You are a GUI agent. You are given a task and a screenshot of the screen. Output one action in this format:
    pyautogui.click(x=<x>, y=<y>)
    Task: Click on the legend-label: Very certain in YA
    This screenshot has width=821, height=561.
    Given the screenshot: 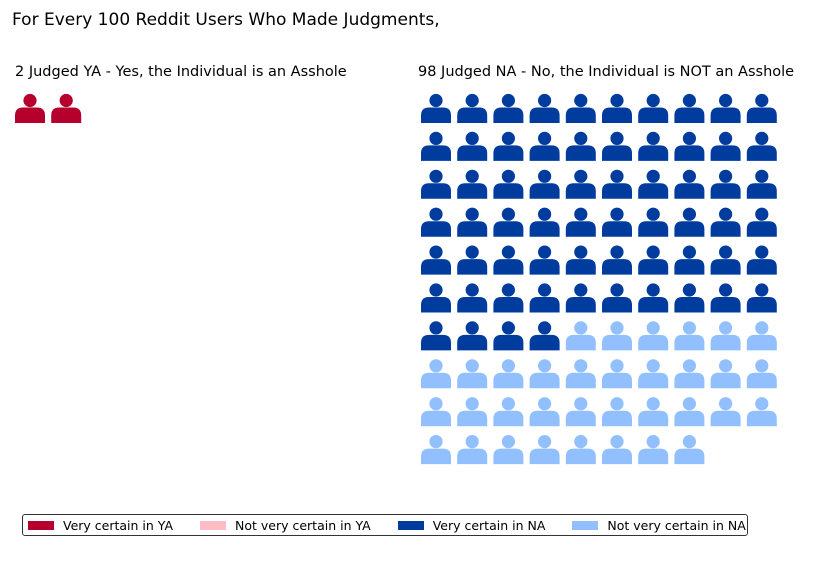 What is the action you would take?
    pyautogui.click(x=118, y=525)
    